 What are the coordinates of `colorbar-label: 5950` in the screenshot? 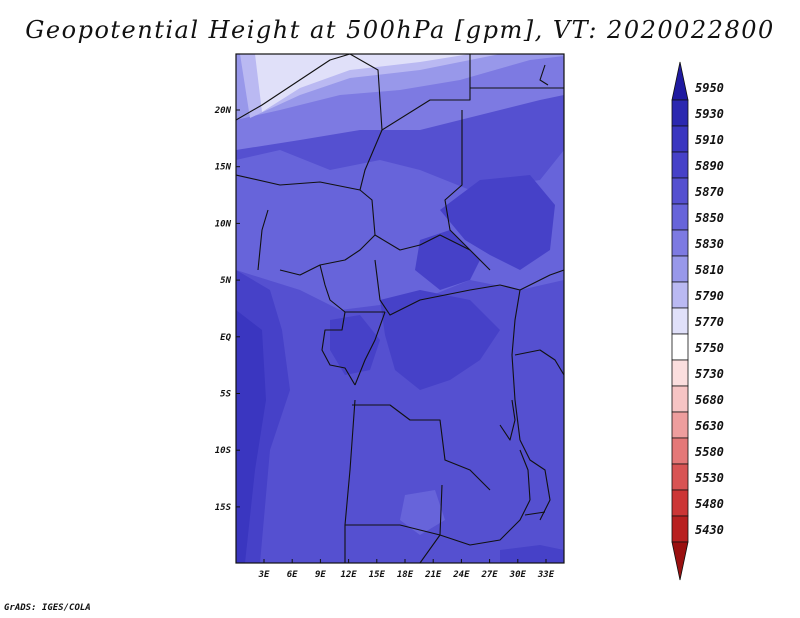 It's located at (709, 88).